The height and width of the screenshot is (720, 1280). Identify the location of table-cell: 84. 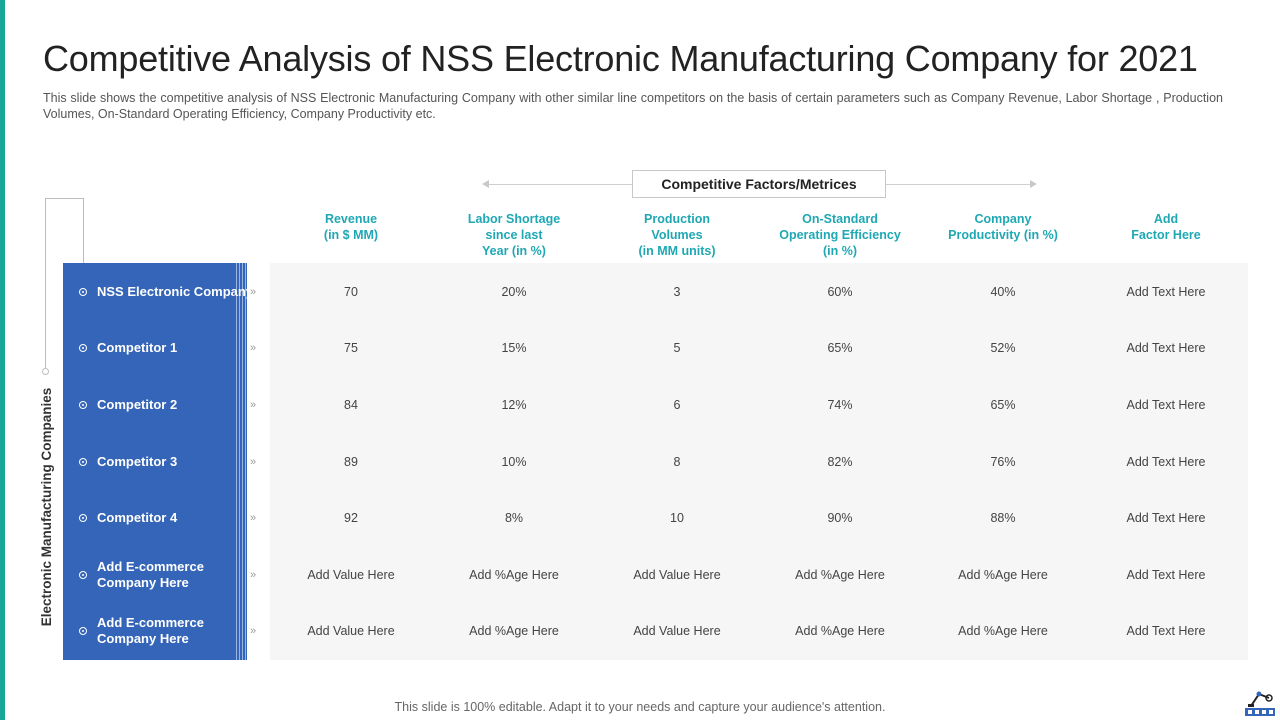
(351, 405).